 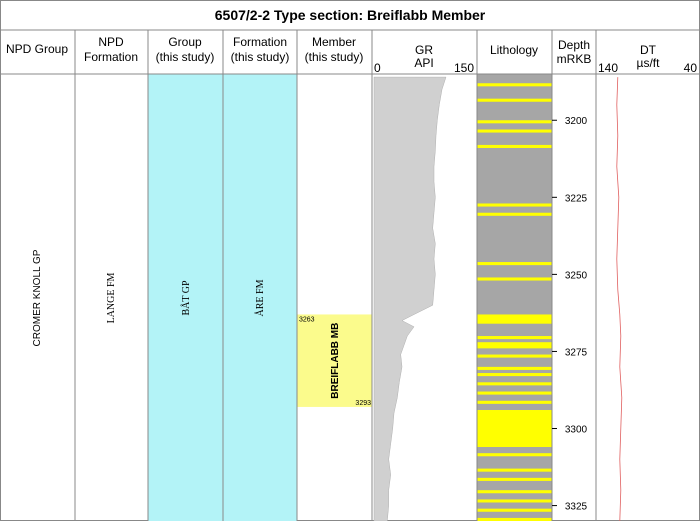 I want to click on header-lithology: Lithology, so click(x=514, y=50).